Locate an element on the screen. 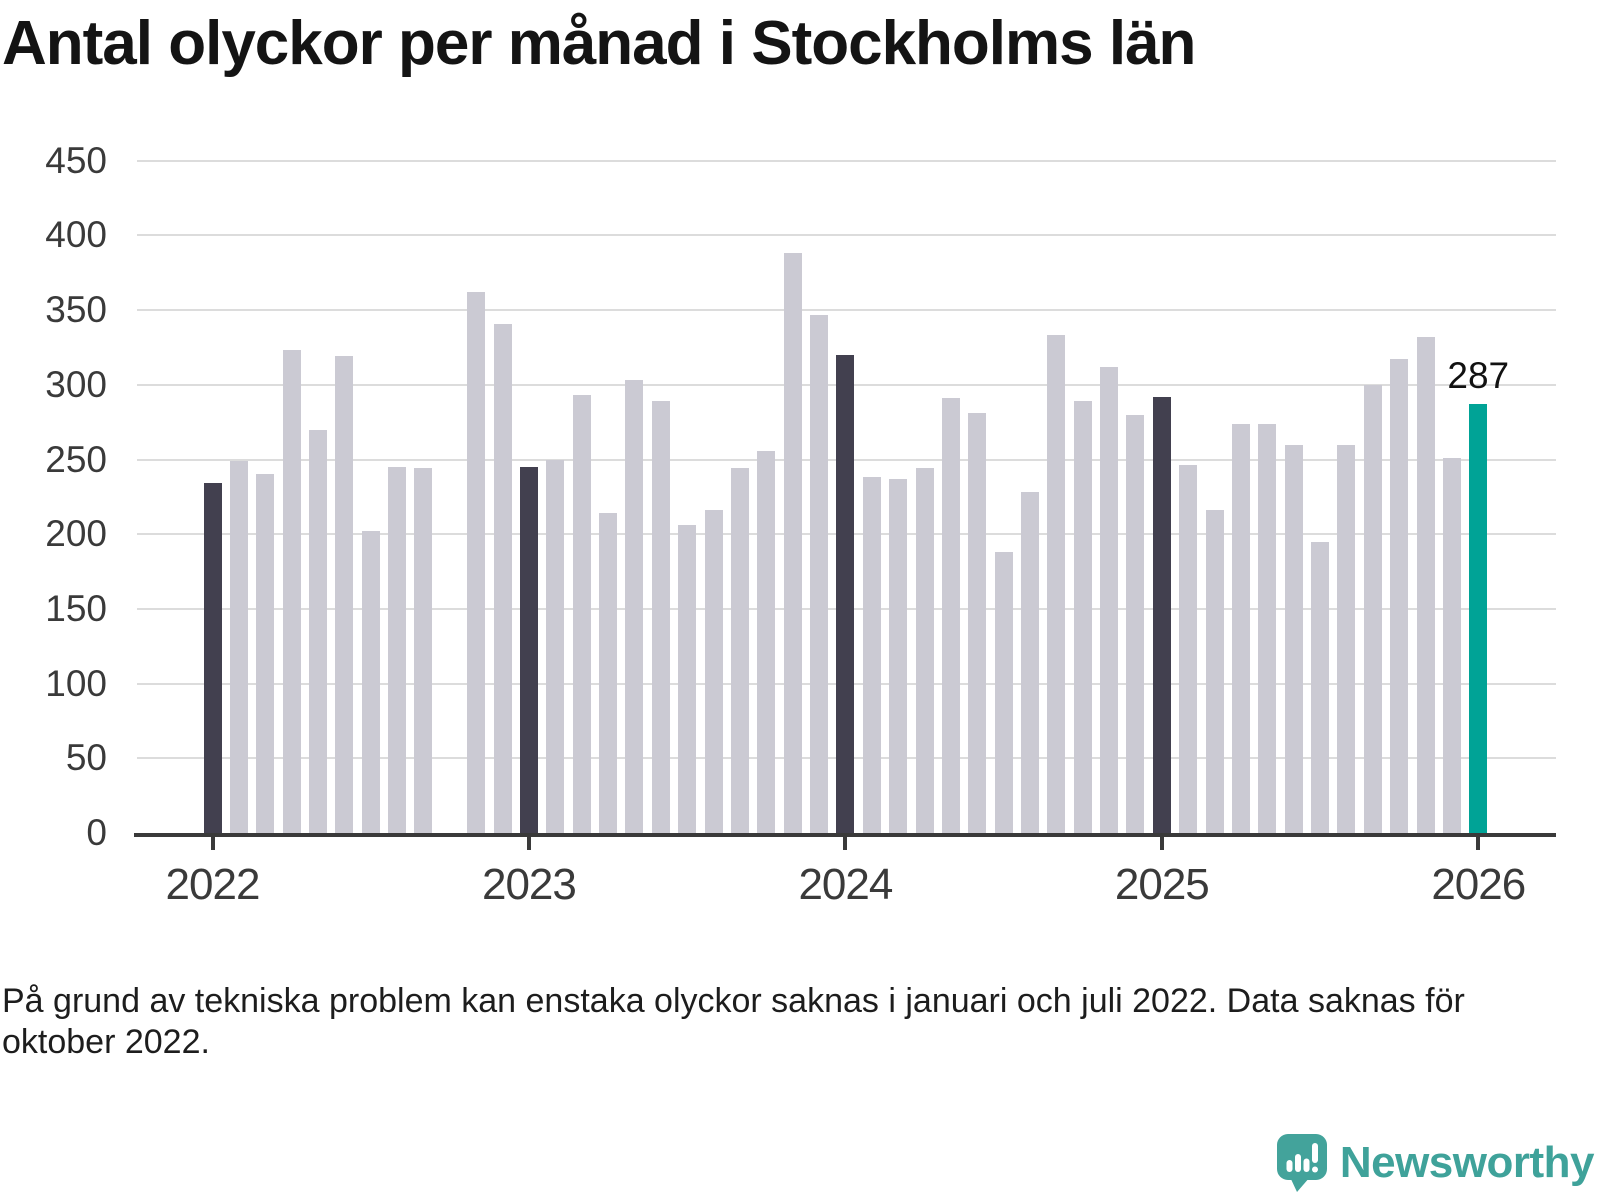  bar-jan-2026 is located at coordinates (1478, 618).